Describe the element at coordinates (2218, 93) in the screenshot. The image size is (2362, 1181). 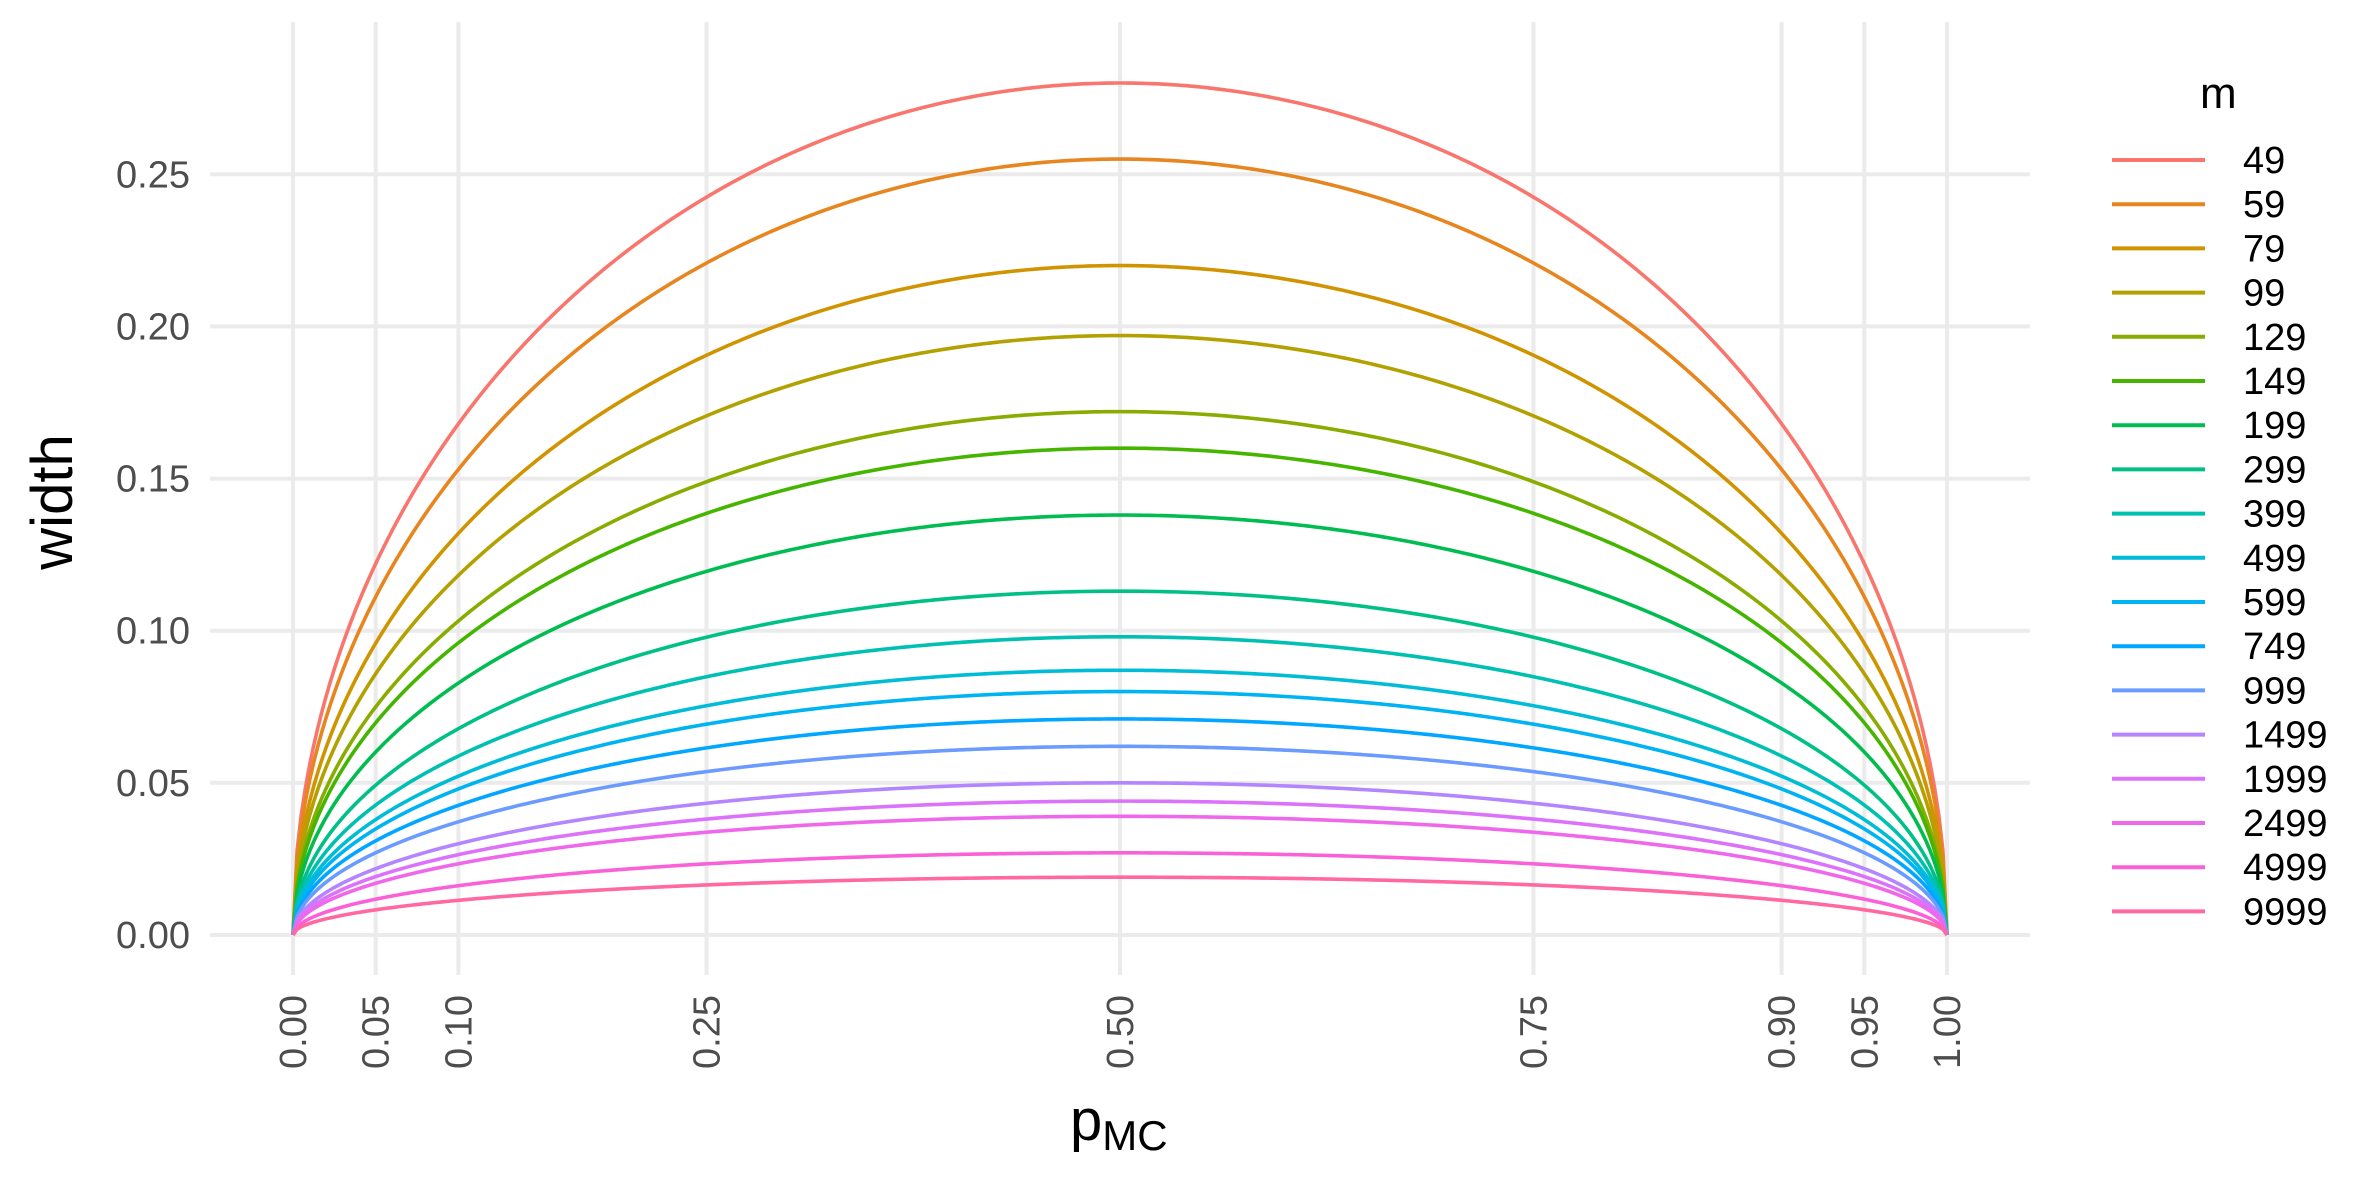
I see `legend-title: m` at that location.